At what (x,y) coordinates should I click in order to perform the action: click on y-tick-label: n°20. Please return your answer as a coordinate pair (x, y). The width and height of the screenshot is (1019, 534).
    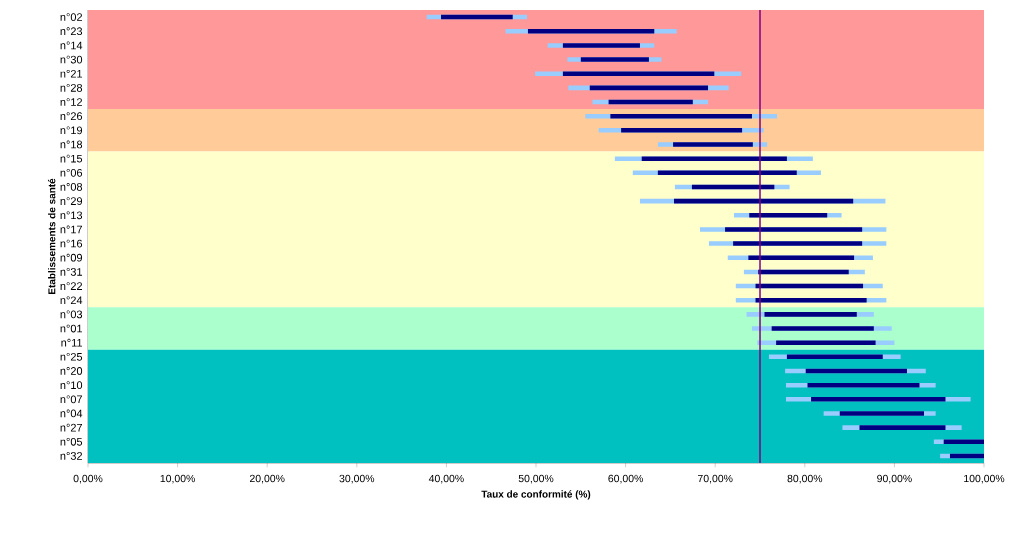
    Looking at the image, I should click on (71, 371).